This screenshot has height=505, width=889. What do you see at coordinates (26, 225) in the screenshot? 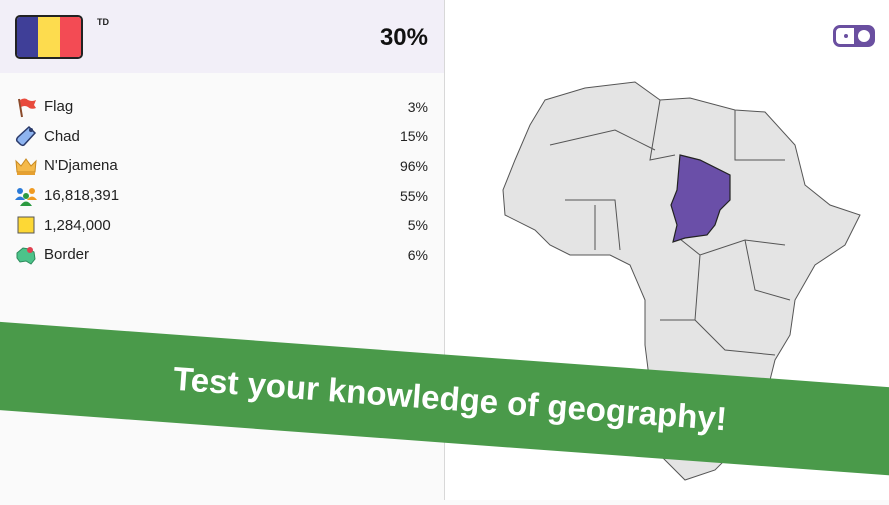
I see `area-icon` at bounding box center [26, 225].